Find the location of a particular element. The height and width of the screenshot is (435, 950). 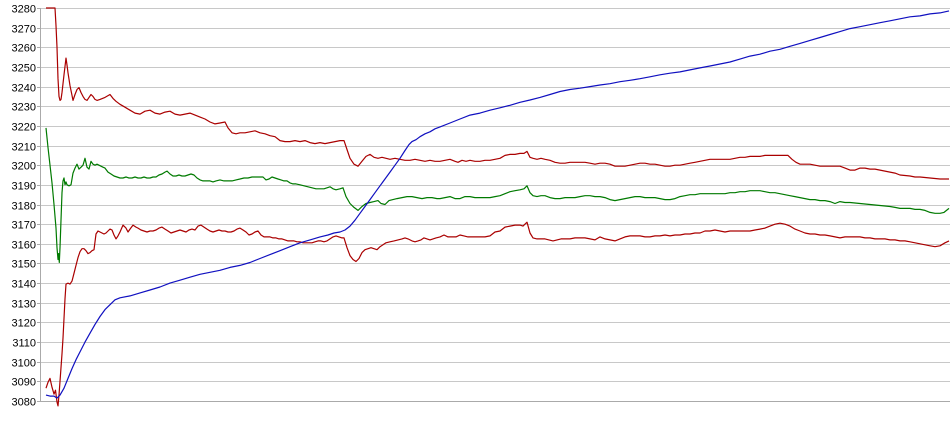

y-axis-tick-label: 3080 is located at coordinates (24, 403).